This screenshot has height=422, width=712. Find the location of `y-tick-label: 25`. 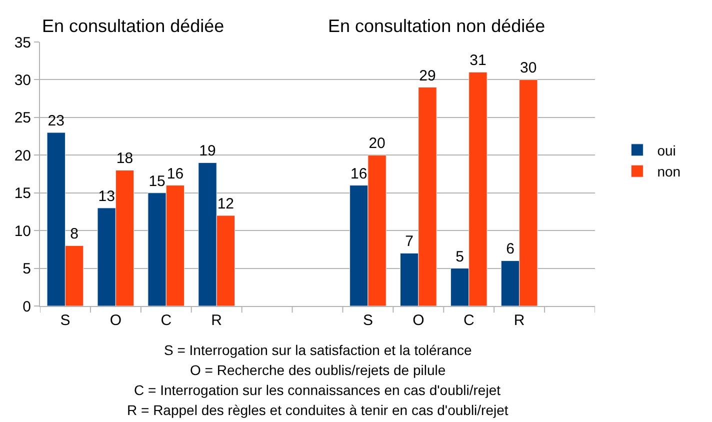

y-tick-label: 25 is located at coordinates (22, 118).